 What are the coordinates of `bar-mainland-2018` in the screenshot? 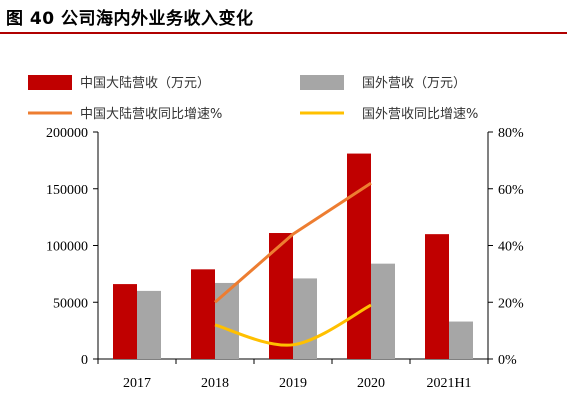 It's located at (203, 314).